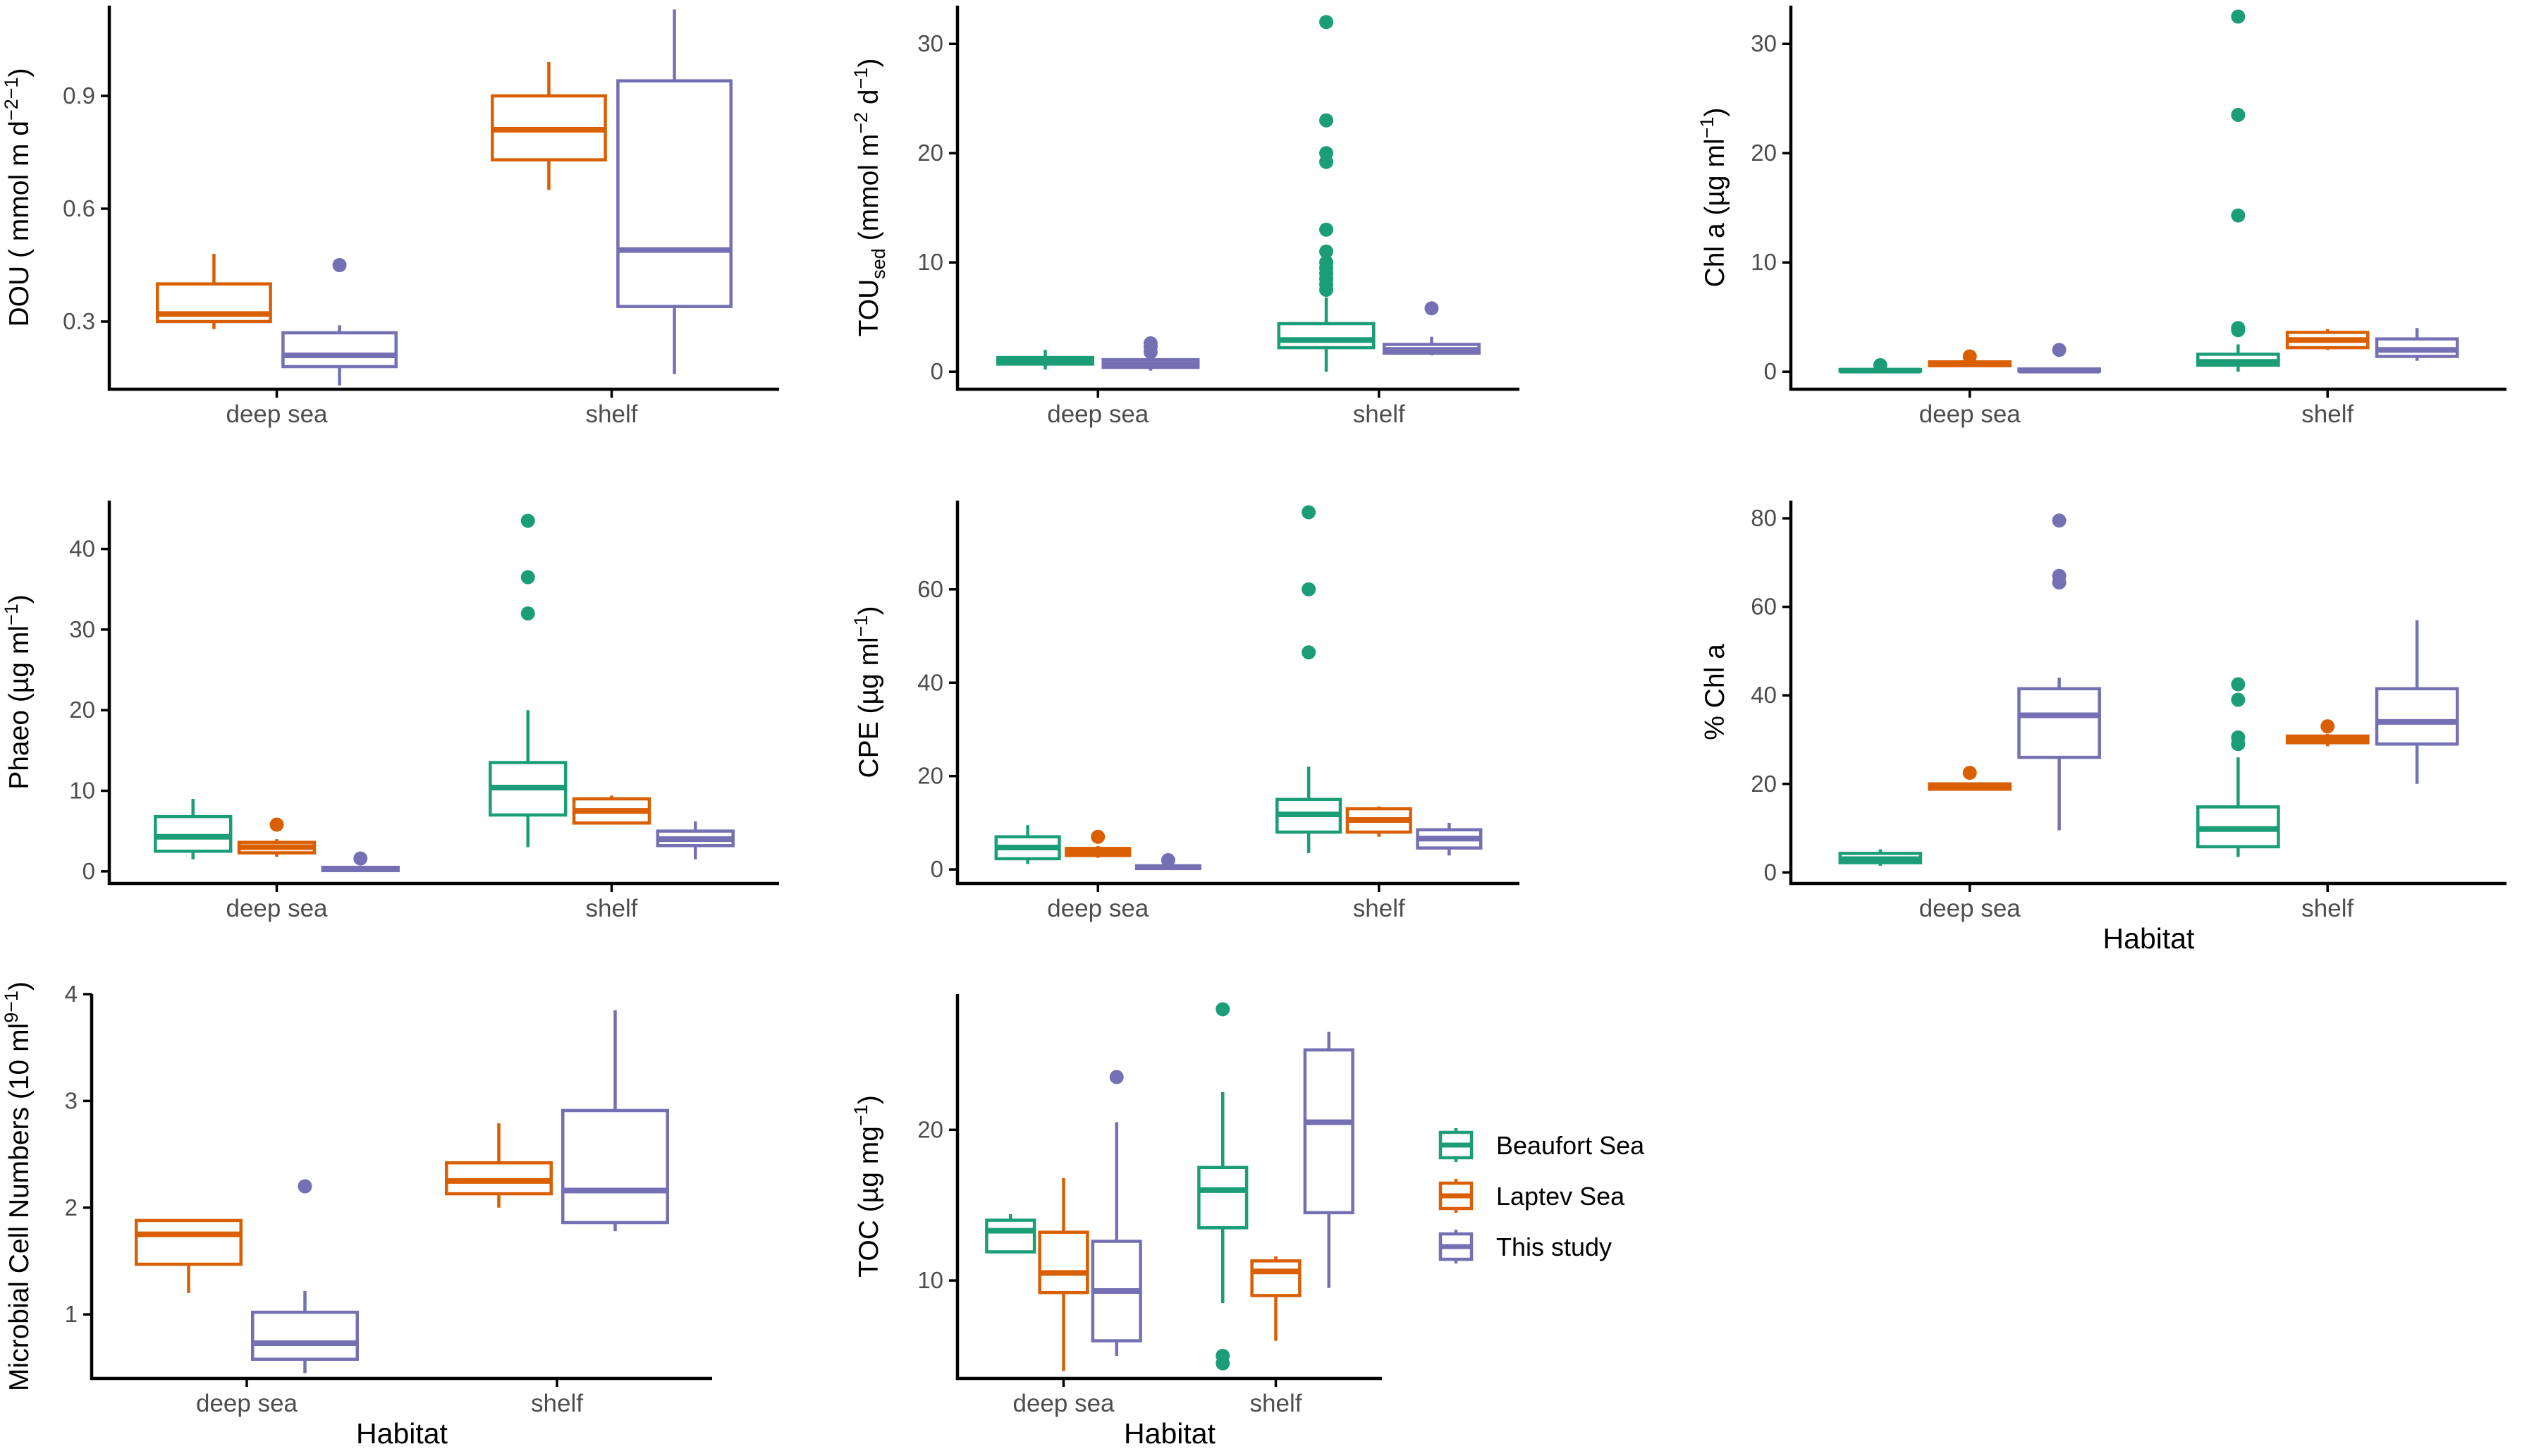 The image size is (2522, 1456). I want to click on x-axis-title: Habitat, so click(2149, 938).